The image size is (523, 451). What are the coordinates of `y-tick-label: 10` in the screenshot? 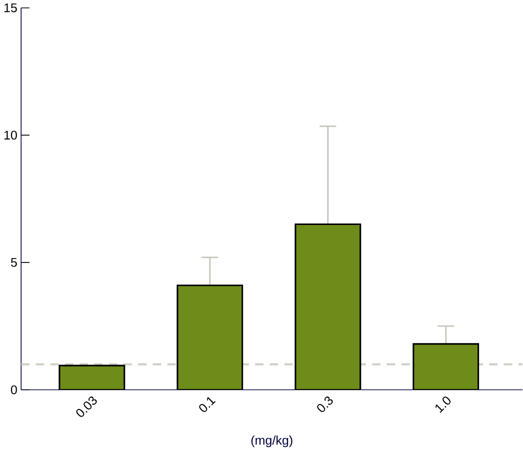 It's located at (10, 135).